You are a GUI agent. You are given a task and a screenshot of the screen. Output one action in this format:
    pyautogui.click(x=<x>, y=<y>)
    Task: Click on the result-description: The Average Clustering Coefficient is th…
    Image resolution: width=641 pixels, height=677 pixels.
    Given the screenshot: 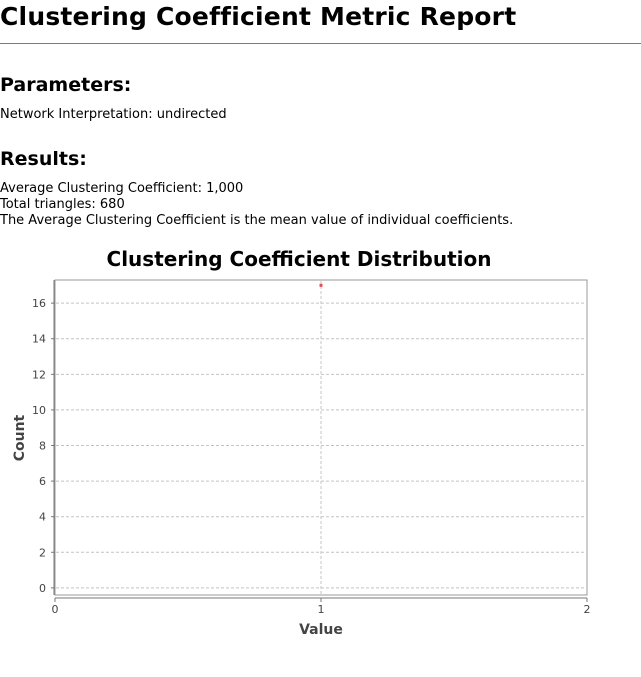 What is the action you would take?
    pyautogui.click(x=257, y=220)
    